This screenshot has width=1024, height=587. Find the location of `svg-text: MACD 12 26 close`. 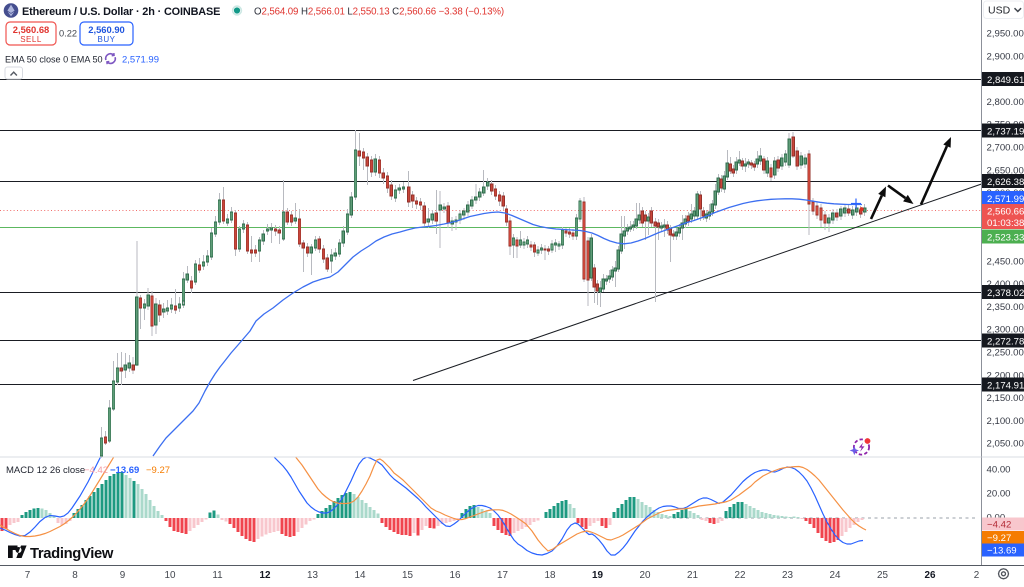

svg-text: MACD 12 26 close is located at coordinates (45, 470).